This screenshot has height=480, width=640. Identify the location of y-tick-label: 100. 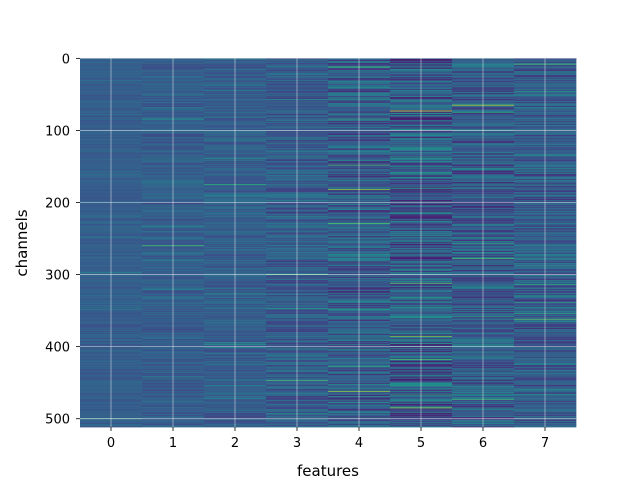
(57, 131).